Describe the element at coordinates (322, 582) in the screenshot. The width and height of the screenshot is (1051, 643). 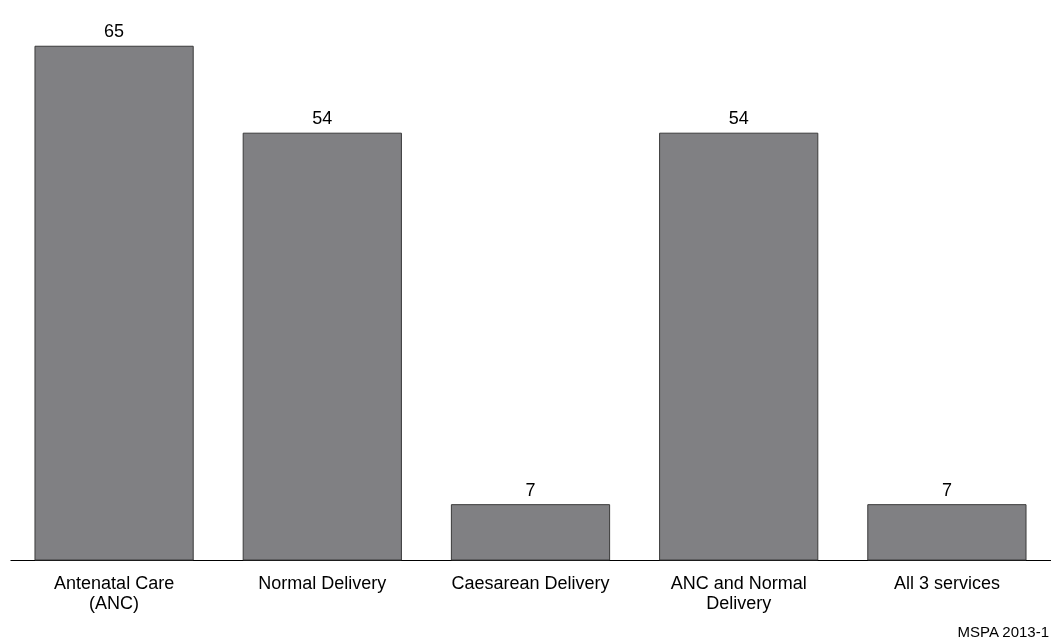
I see `x-tick-label: Normal Delivery` at that location.